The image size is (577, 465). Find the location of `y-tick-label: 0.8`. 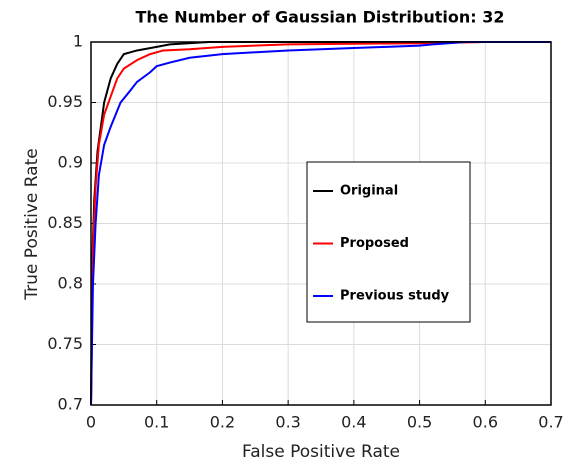

y-tick-label: 0.8 is located at coordinates (70, 283).